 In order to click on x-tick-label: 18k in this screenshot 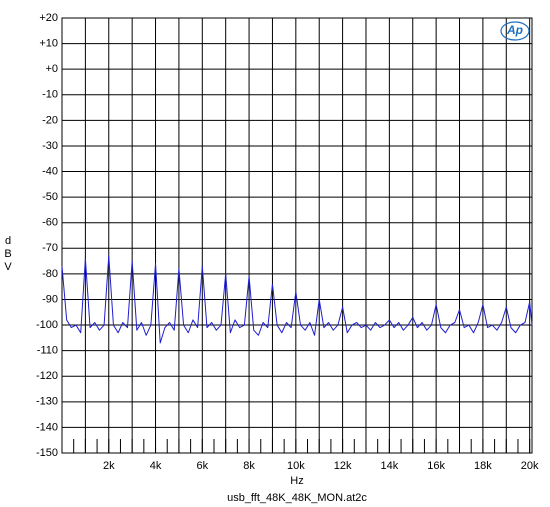, I will do `click(483, 466)`.